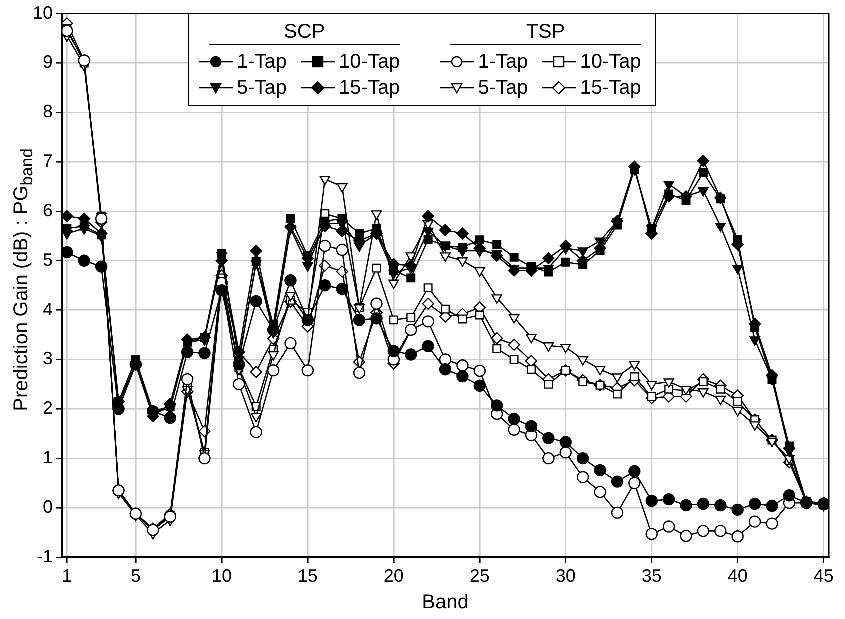  Describe the element at coordinates (48, 161) in the screenshot. I see `y-tick-label: 7` at that location.